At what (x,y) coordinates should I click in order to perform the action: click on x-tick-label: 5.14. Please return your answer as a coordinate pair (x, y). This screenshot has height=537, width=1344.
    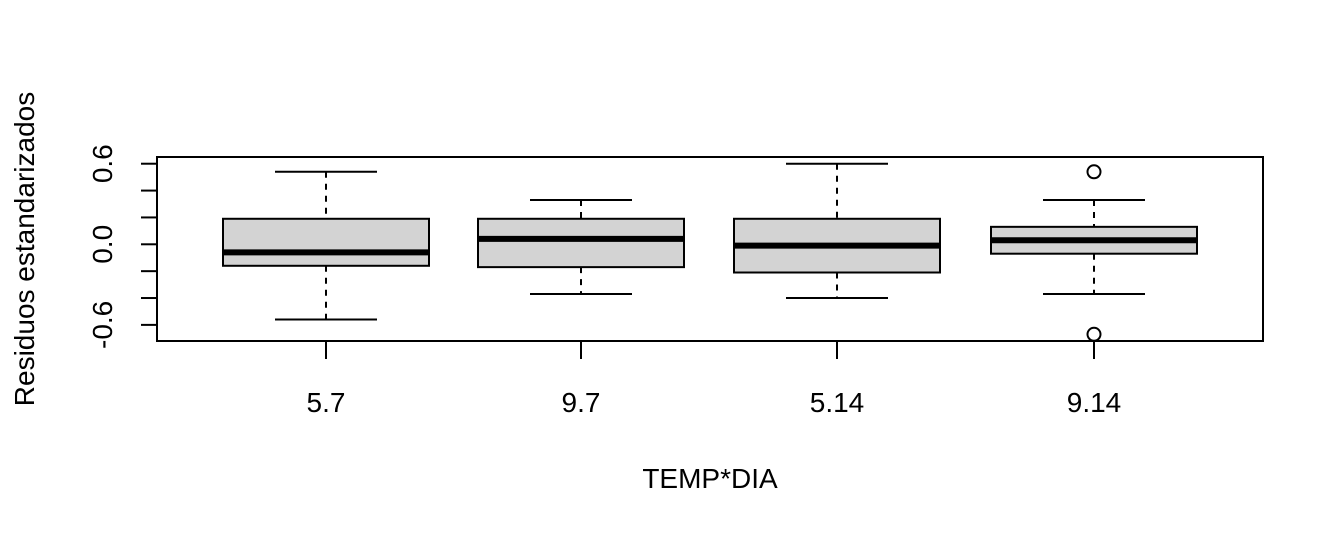
    Looking at the image, I should click on (837, 402).